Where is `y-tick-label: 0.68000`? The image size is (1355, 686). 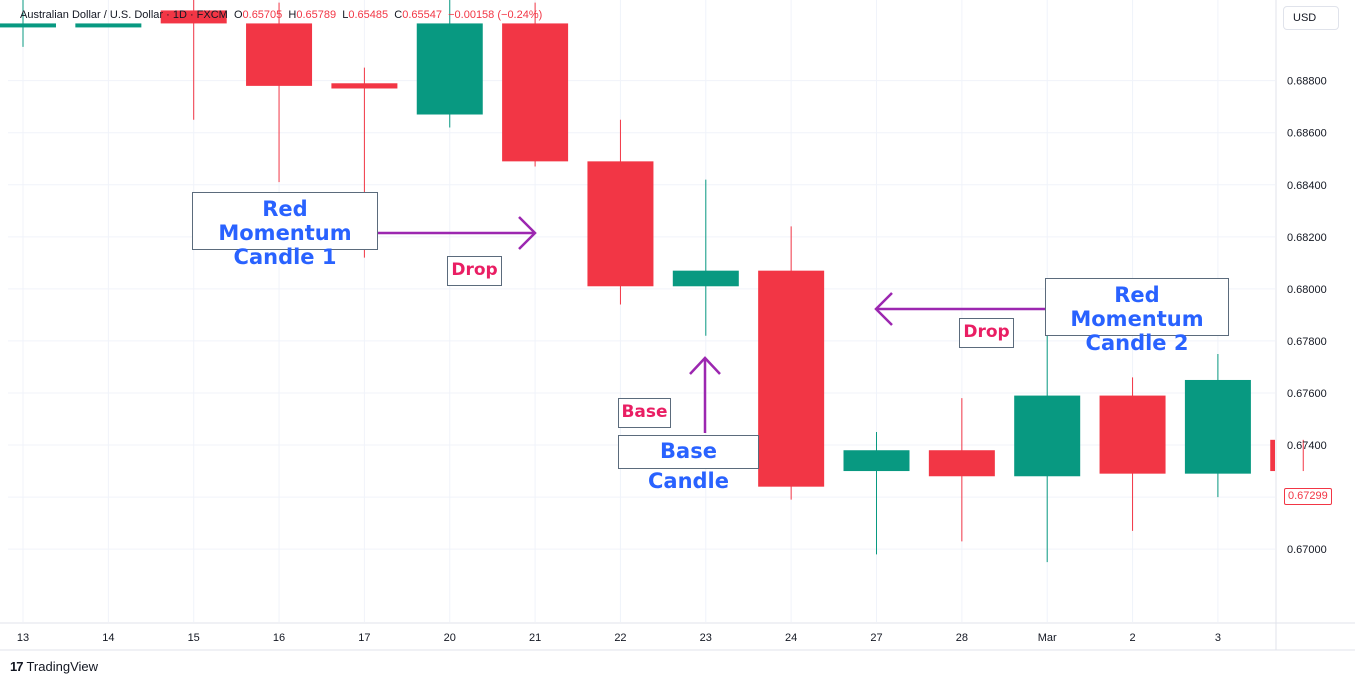
y-tick-label: 0.68000 is located at coordinates (1307, 290).